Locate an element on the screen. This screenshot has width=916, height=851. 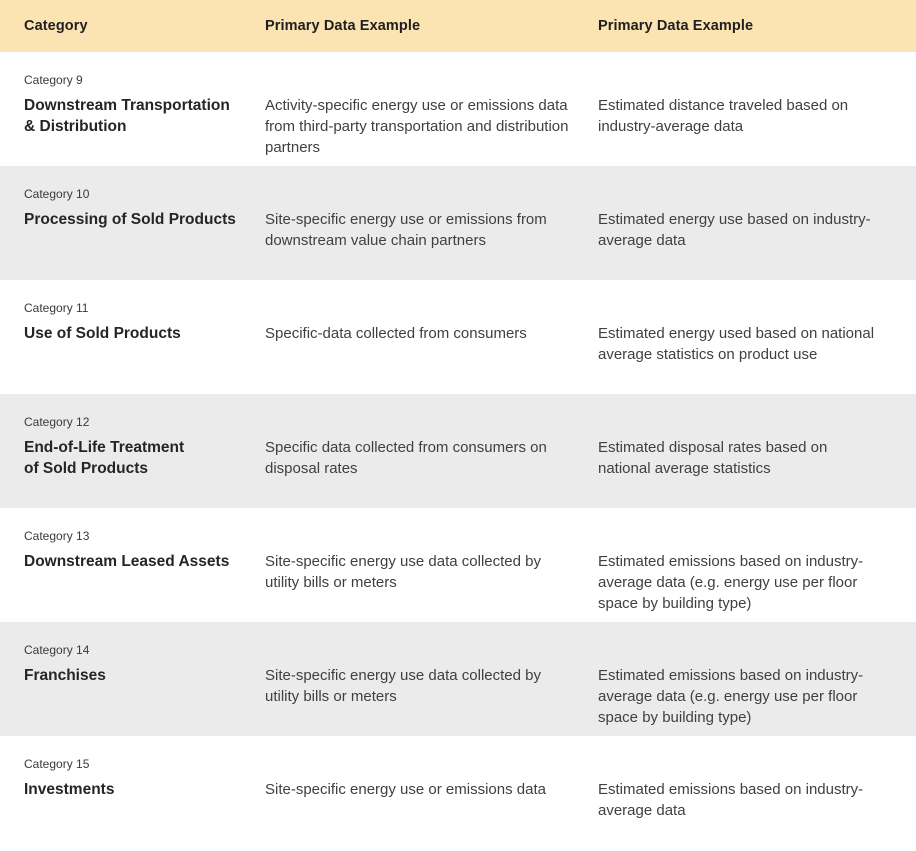
category-name: Processing of Sold Products is located at coordinates (130, 219).